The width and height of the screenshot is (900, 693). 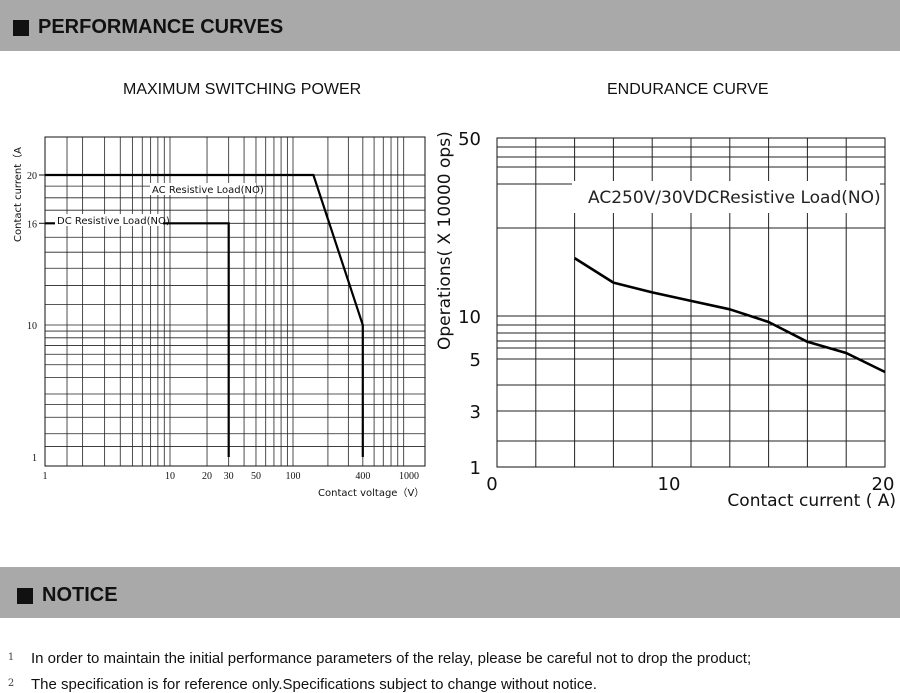 I want to click on endurance-curve-title: ENDURANCE CURVE, so click(x=688, y=89).